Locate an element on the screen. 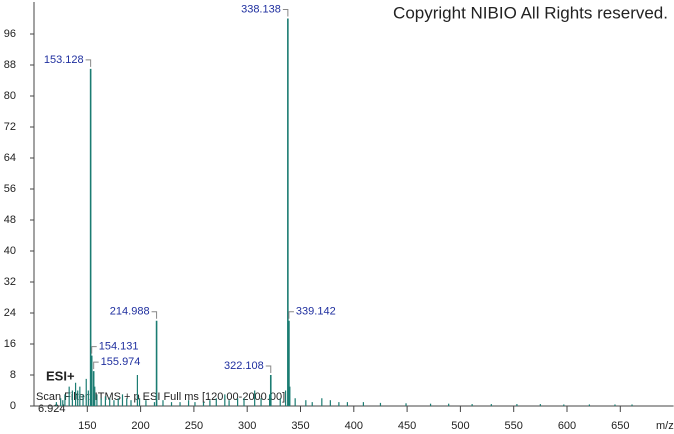 This screenshot has height=434, width=674. peak-label: 322.108 is located at coordinates (244, 366).